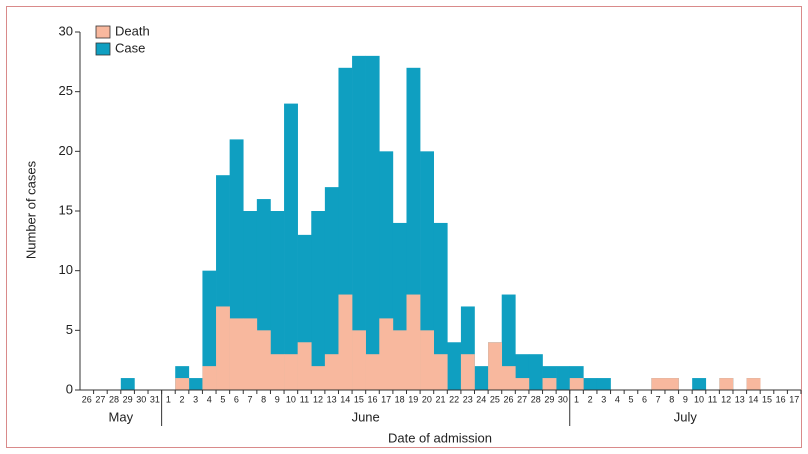 The height and width of the screenshot is (454, 808). I want to click on x-tick-label: 6, so click(236, 399).